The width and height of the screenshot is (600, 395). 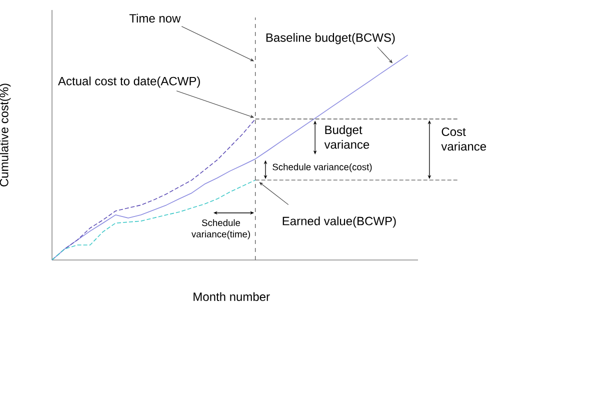 I want to click on annotation: Budget variance, so click(x=347, y=137).